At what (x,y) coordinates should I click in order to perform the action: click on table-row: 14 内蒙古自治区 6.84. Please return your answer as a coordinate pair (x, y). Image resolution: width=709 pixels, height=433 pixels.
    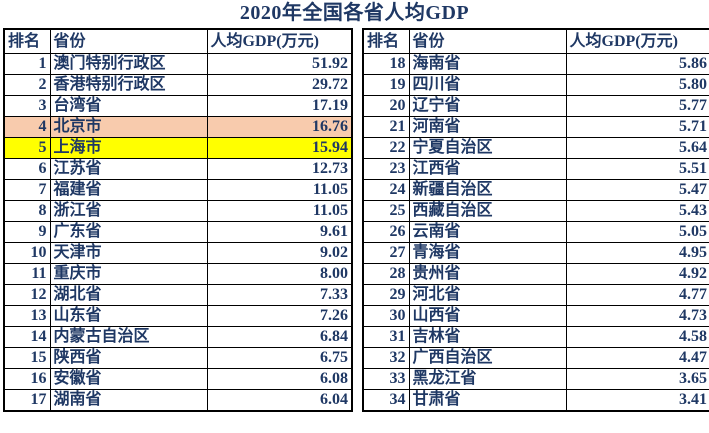
    Looking at the image, I should click on (178, 337).